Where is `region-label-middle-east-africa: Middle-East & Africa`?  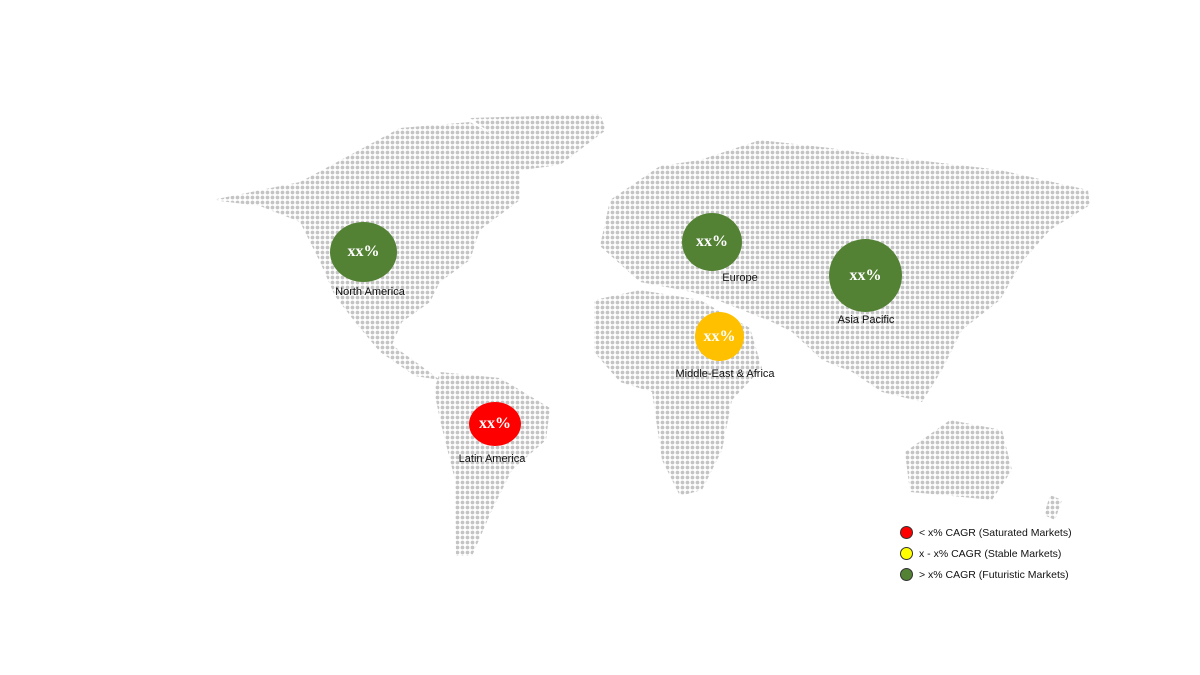 region-label-middle-east-africa: Middle-East & Africa is located at coordinates (725, 374).